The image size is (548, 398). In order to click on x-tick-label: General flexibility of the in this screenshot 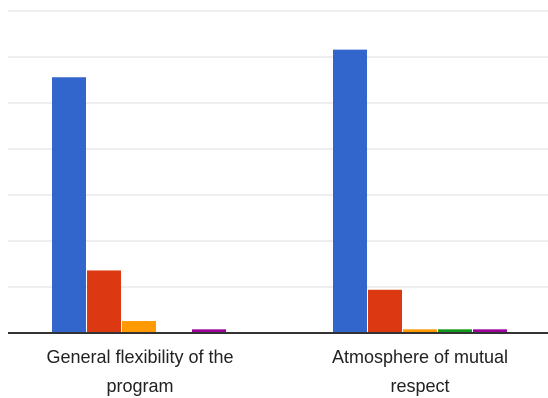, I will do `click(139, 357)`.